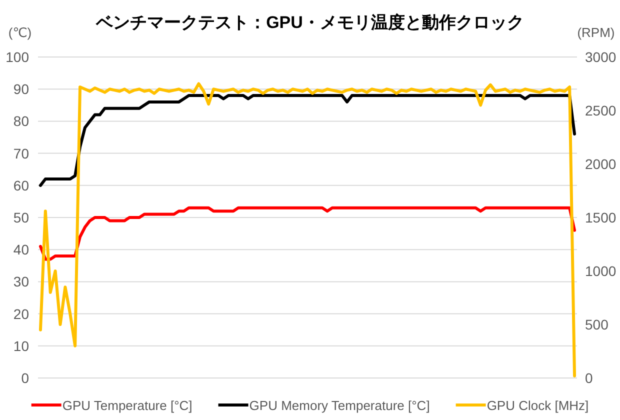 Image resolution: width=620 pixels, height=420 pixels. Describe the element at coordinates (21, 250) in the screenshot. I see `y-tick-label: 40` at that location.